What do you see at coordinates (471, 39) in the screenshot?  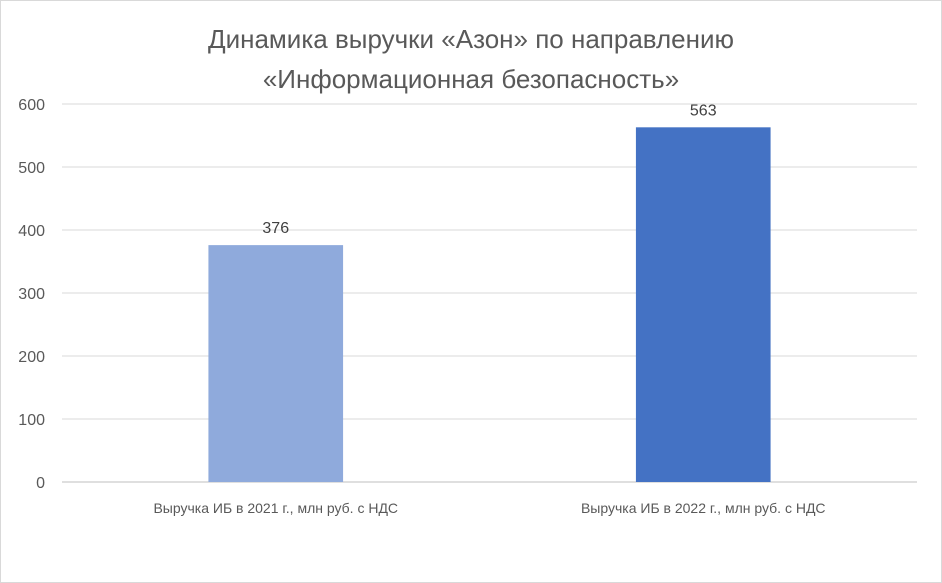 I see `chart-title-line-1: Динамика выручки «Азон» по направлению` at bounding box center [471, 39].